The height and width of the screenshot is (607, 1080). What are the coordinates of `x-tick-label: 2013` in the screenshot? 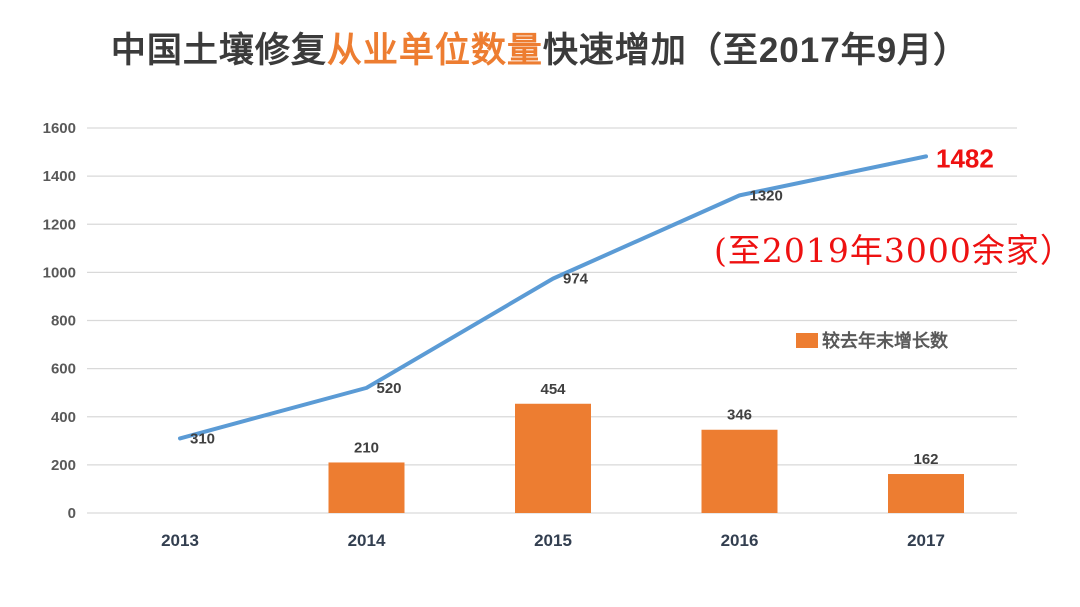 It's located at (180, 540).